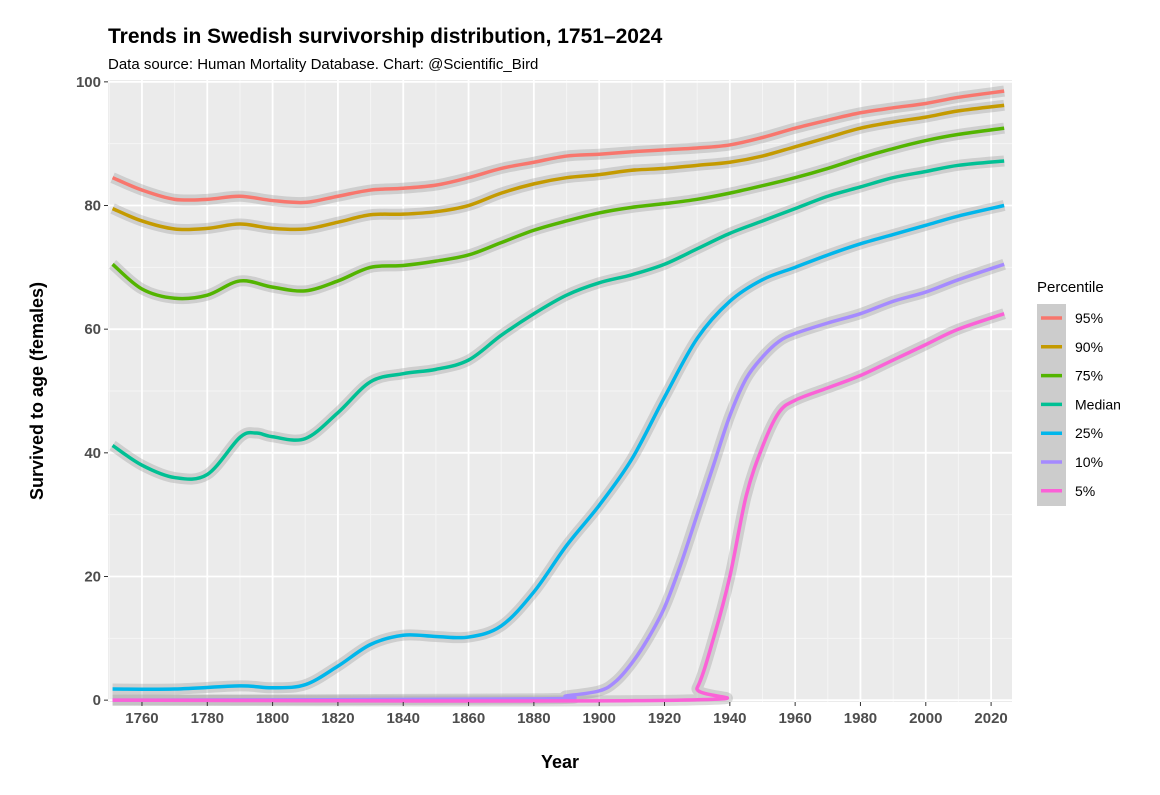 This screenshot has height=795, width=1160. What do you see at coordinates (141, 718) in the screenshot?
I see `x-tick-label: 1760` at bounding box center [141, 718].